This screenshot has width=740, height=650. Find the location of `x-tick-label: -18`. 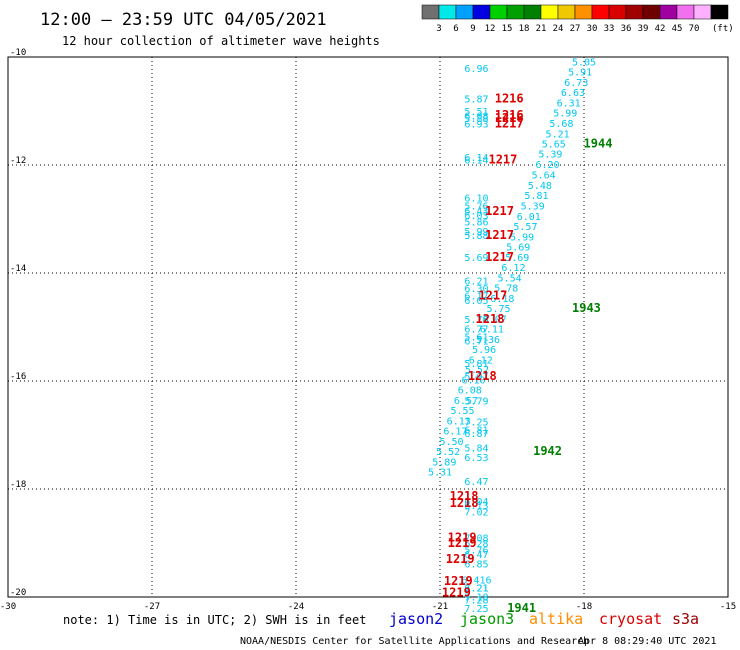

x-tick-label: -18 is located at coordinates (584, 607).